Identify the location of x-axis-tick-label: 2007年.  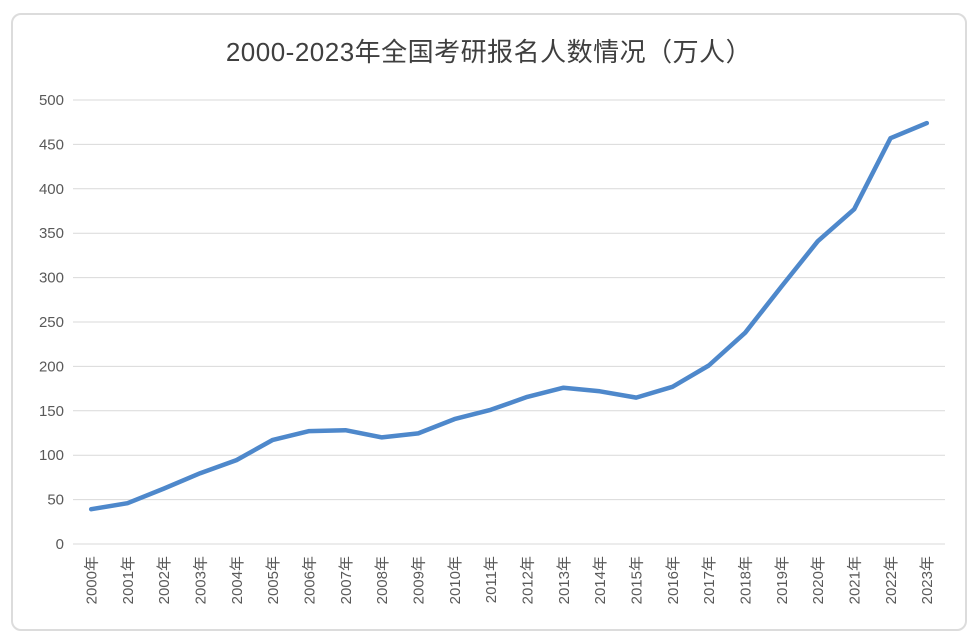
(346, 580).